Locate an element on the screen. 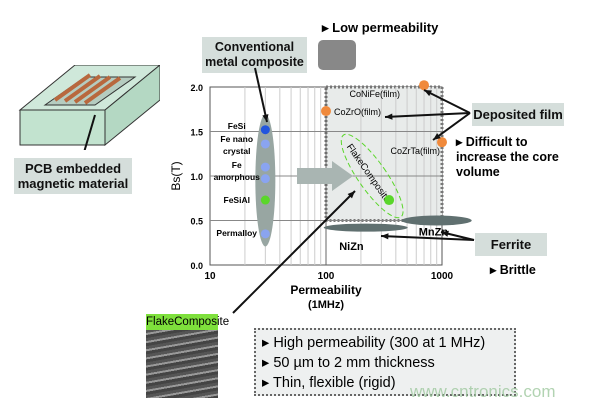 This screenshot has width=600, height=410. nizn-ellipse is located at coordinates (365, 227).